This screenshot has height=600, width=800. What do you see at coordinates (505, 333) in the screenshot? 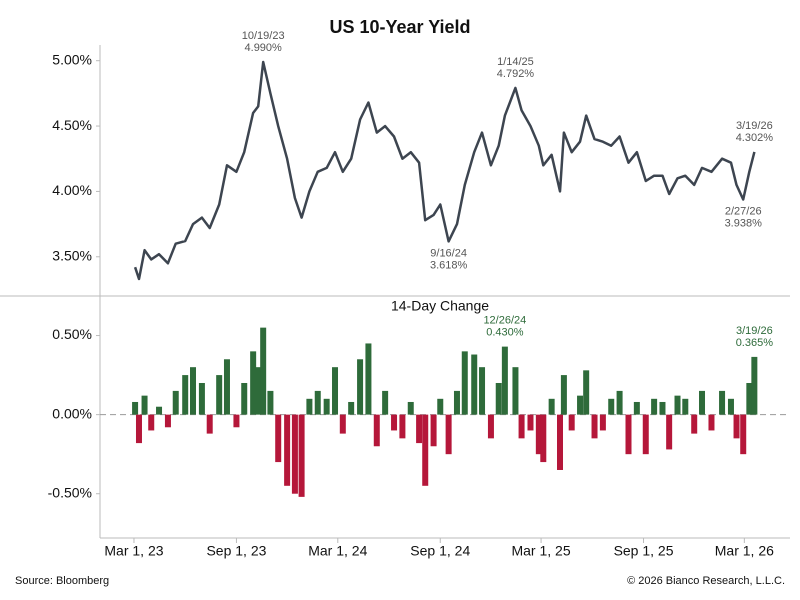
I see `annotation-value: 0.430%` at bounding box center [505, 333].